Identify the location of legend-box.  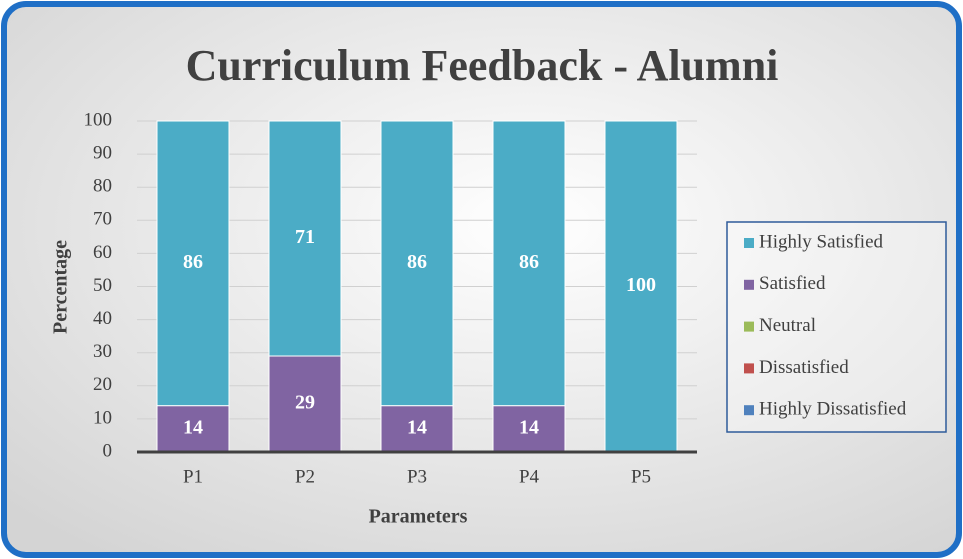
(836, 327).